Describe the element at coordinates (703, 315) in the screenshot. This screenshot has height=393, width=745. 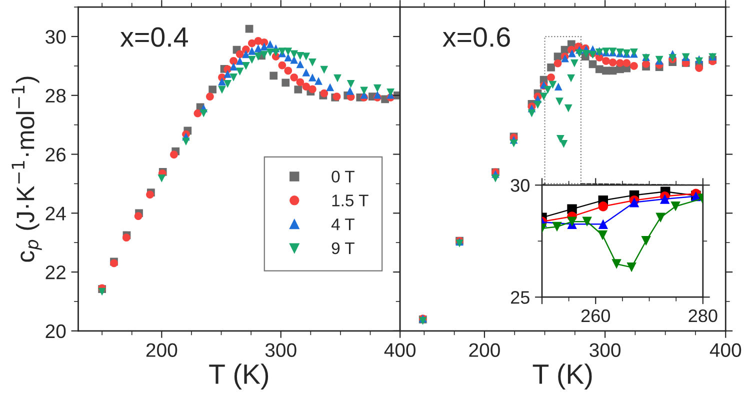
I see `x-tick-label: 280` at that location.